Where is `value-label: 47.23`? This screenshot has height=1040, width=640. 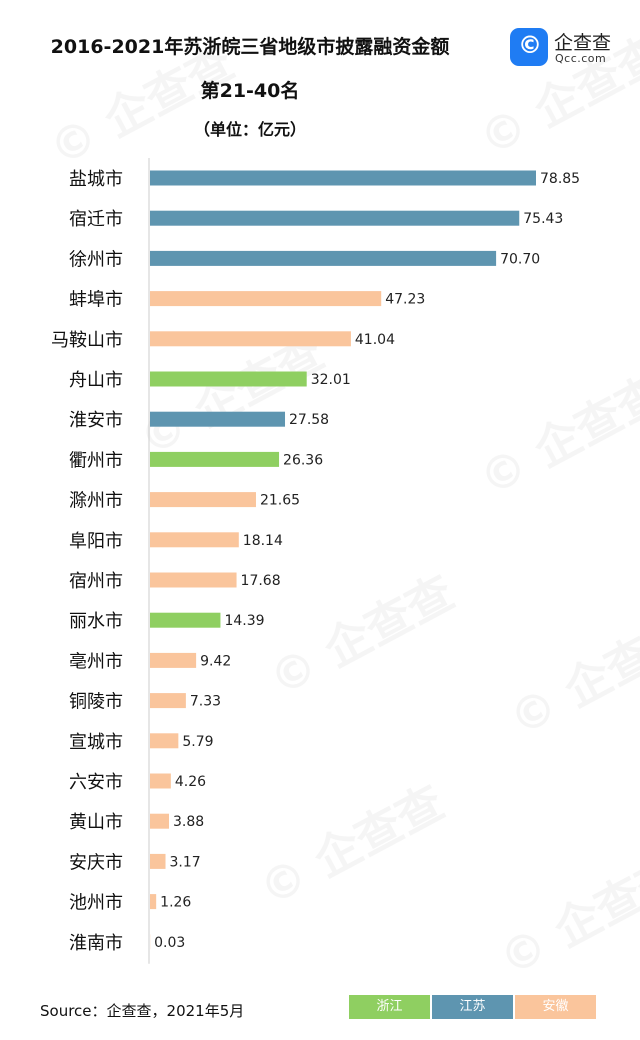
value-label: 47.23 is located at coordinates (405, 300).